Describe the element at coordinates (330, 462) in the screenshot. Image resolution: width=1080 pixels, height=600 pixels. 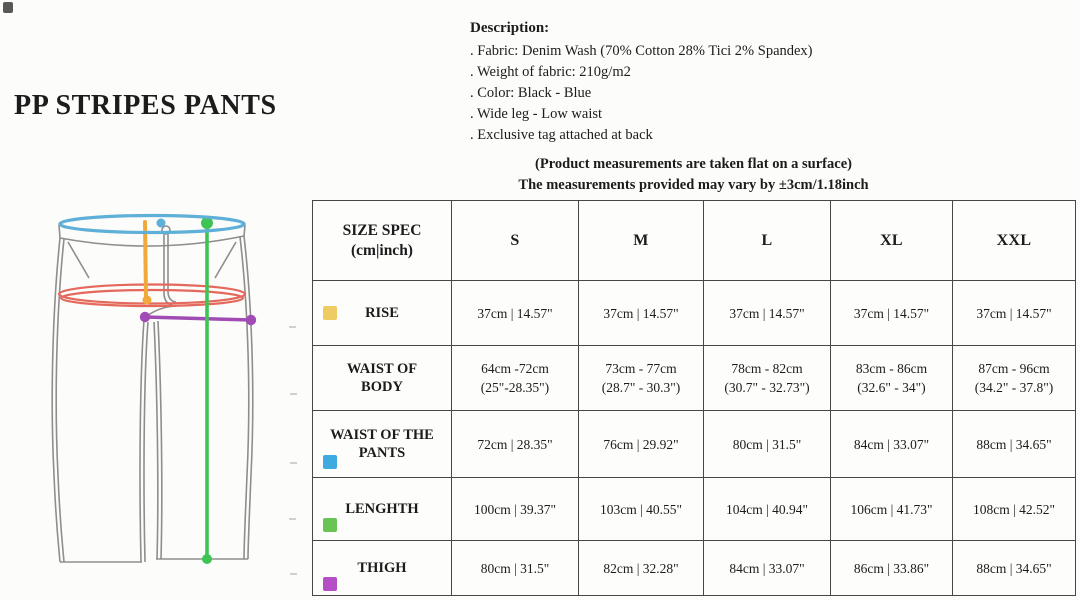
I see `legend-swatch-waist-of-pants` at that location.